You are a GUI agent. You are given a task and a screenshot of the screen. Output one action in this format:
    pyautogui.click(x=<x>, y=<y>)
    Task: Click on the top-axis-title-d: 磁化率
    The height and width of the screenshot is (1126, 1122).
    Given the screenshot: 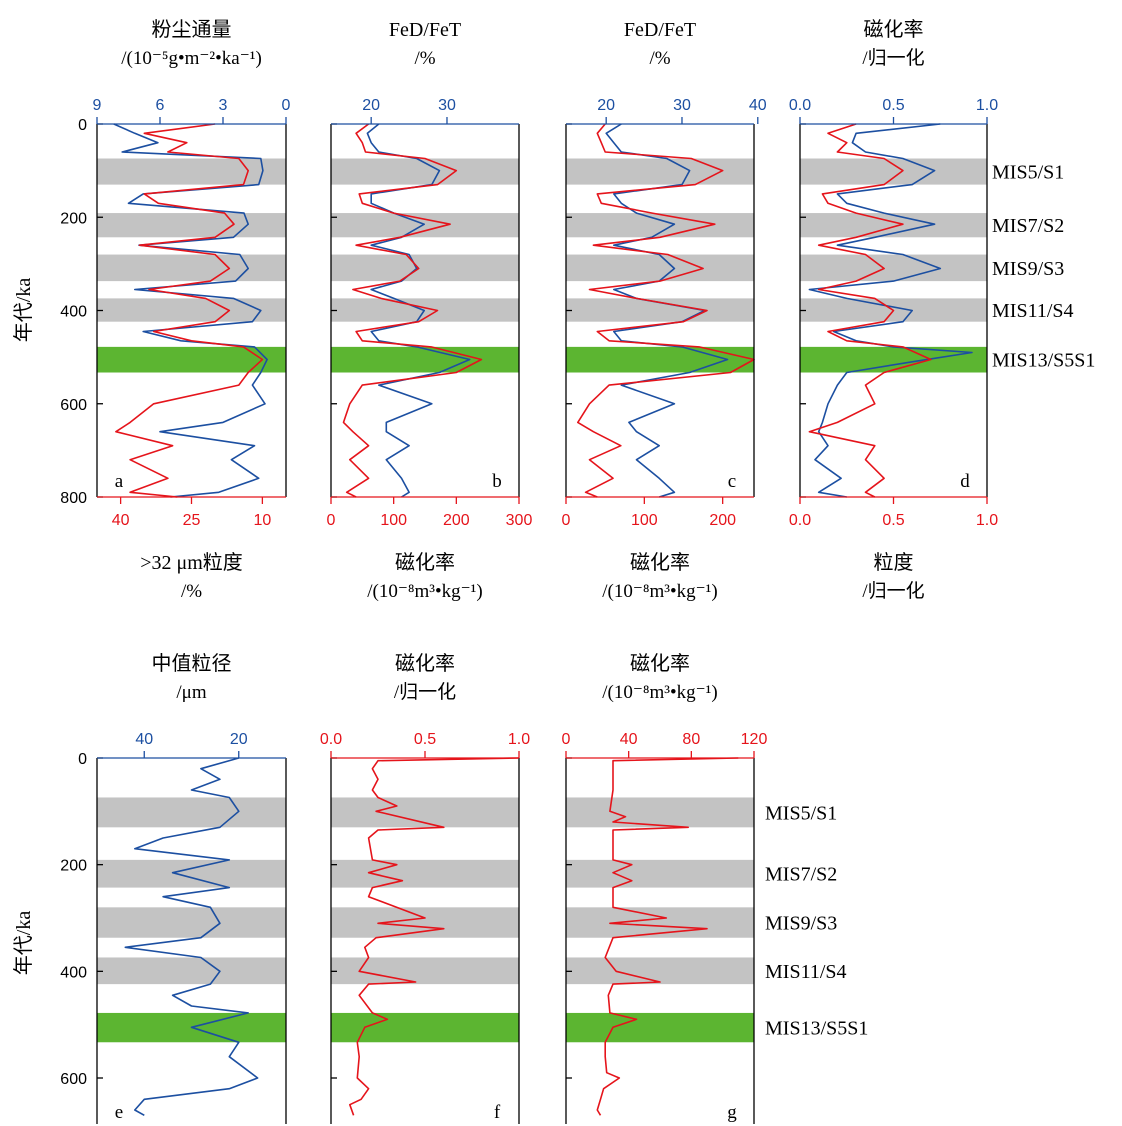 What is the action you would take?
    pyautogui.click(x=894, y=29)
    